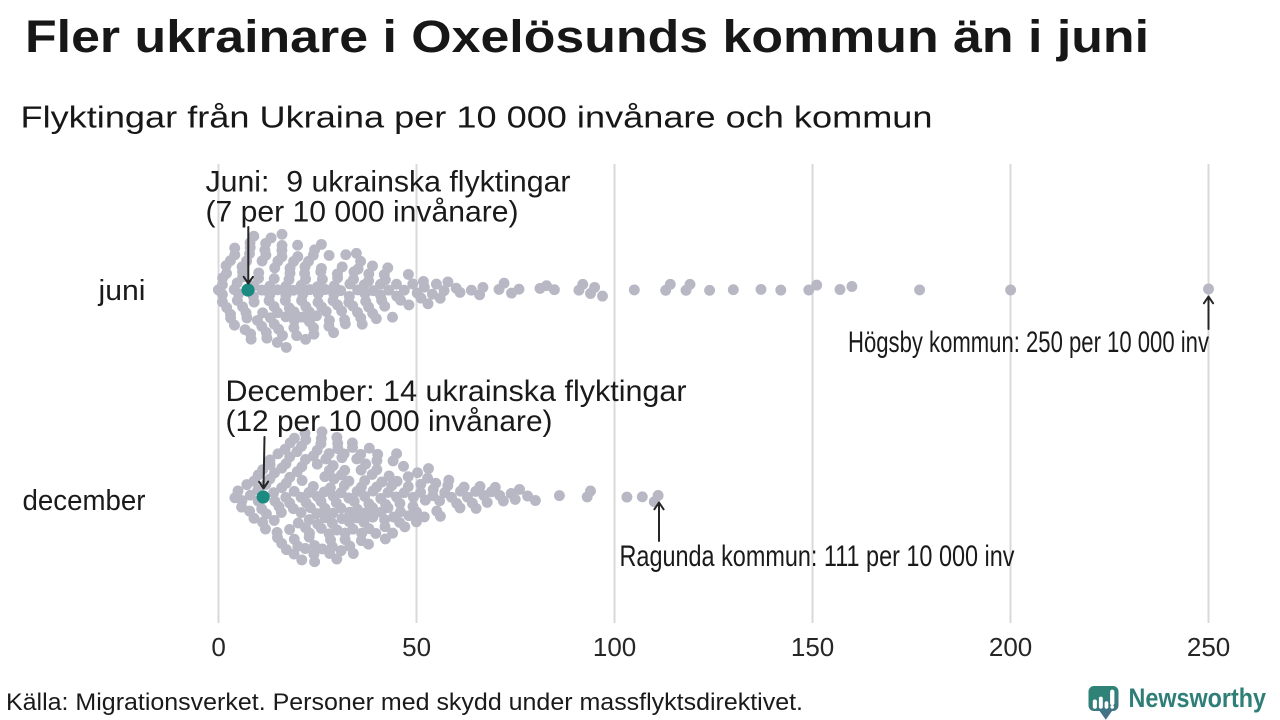 This screenshot has height=720, width=1280. I want to click on svg-text:December: 14 ukrainska flyktin: December: 14 ukrainska flyktingar, so click(456, 391).